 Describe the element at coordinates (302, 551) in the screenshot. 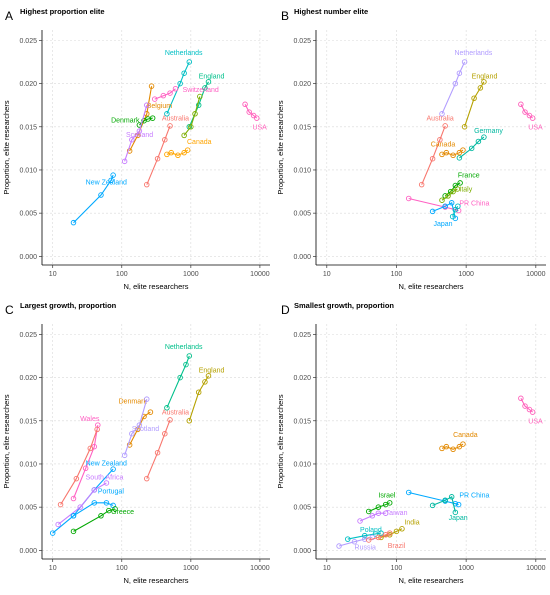

I see `y-tick-label: 0.000` at that location.